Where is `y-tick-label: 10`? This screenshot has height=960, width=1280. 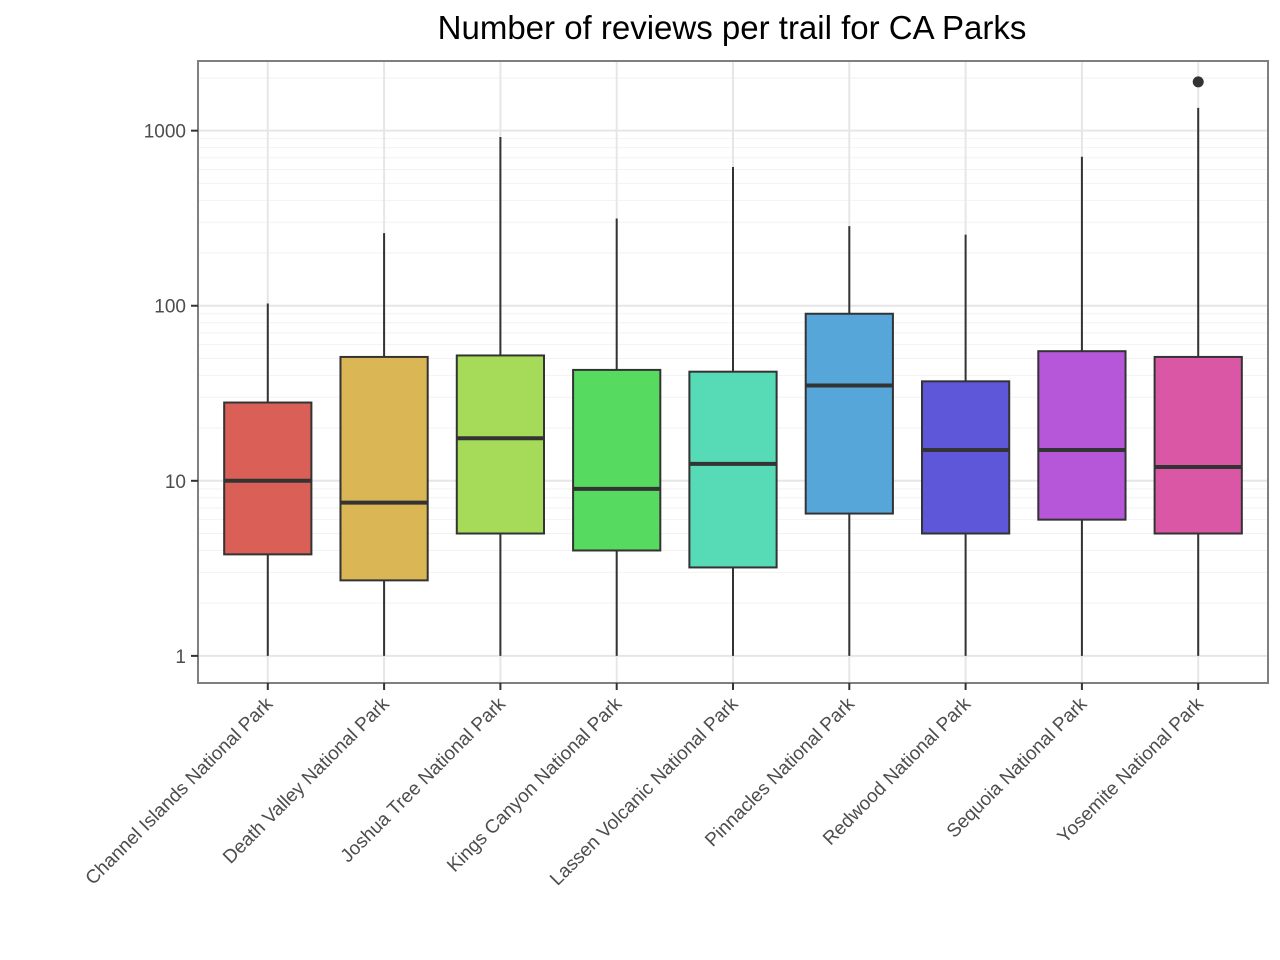
y-tick-label: 10 is located at coordinates (175, 482).